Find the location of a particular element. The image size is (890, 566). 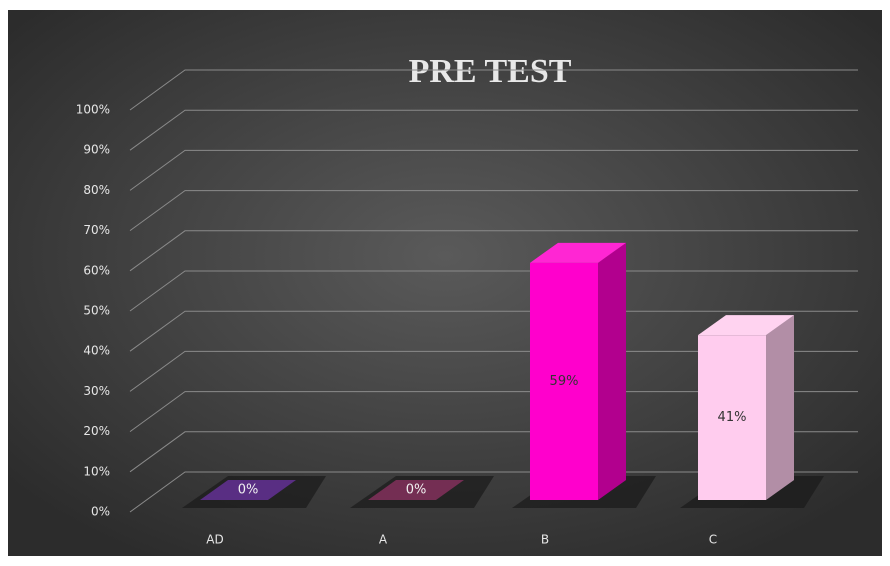

y-tick-label: 0% is located at coordinates (100, 512).